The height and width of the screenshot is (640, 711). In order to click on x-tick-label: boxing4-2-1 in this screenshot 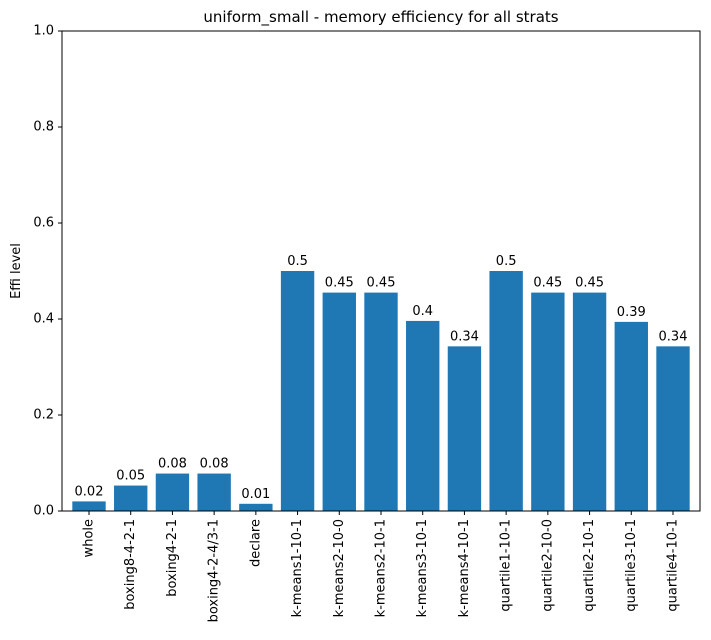, I will do `click(172, 558)`.